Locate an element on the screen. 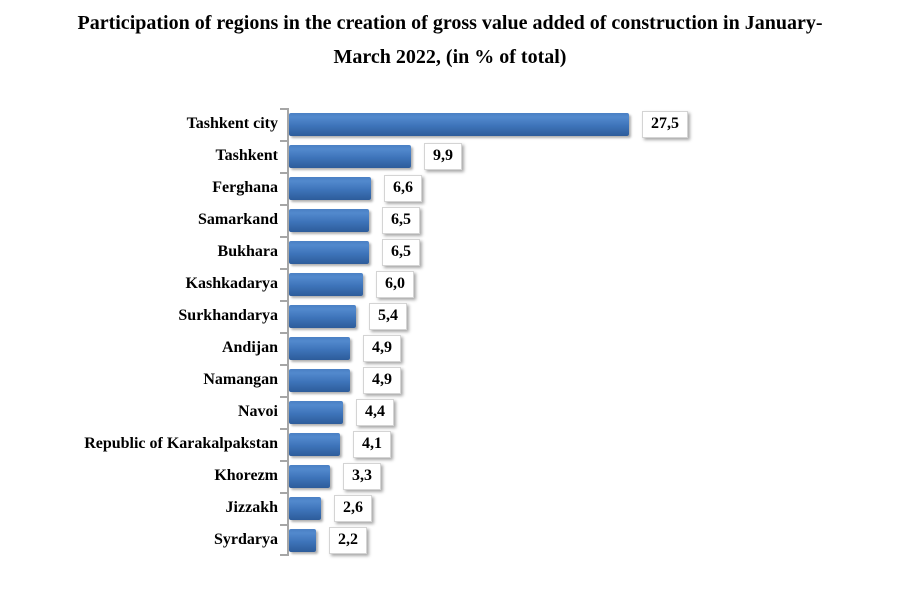 The image size is (909, 606). value-label-syrdarya: 2,2 is located at coordinates (348, 540).